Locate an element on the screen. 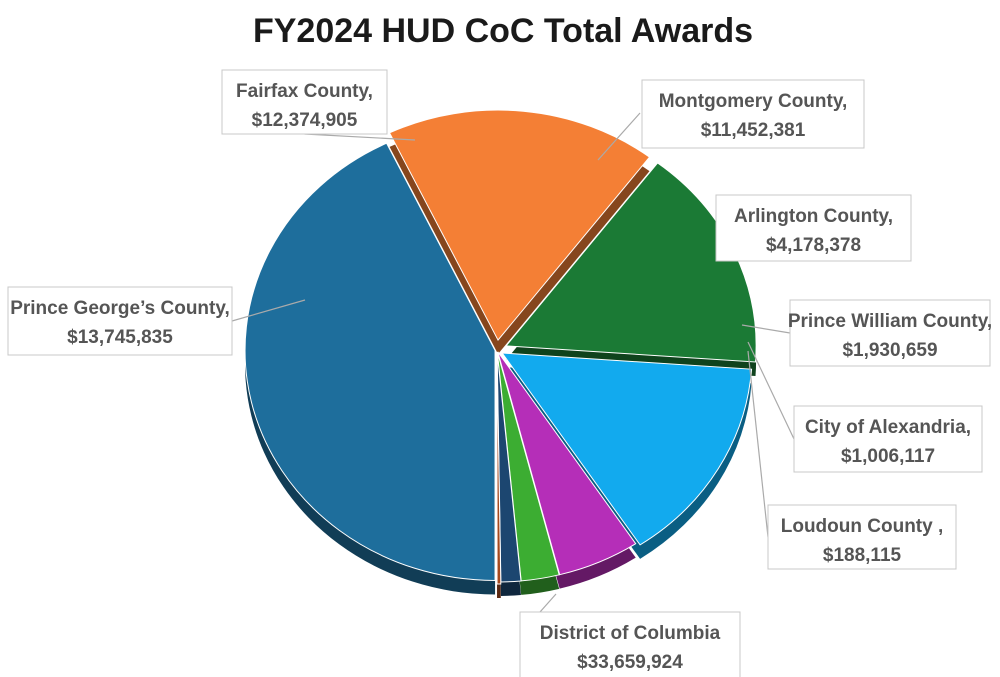  pie-slice-montgomery-county is located at coordinates (627, 449).